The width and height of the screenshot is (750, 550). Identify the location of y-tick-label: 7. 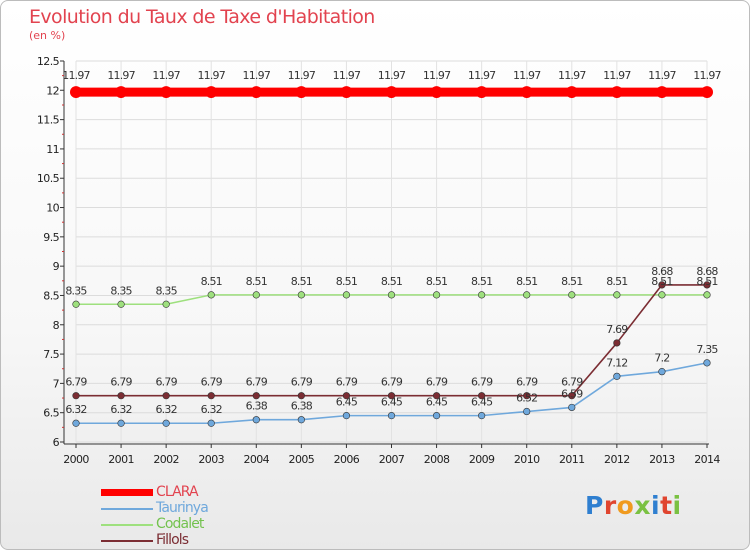
(56, 383).